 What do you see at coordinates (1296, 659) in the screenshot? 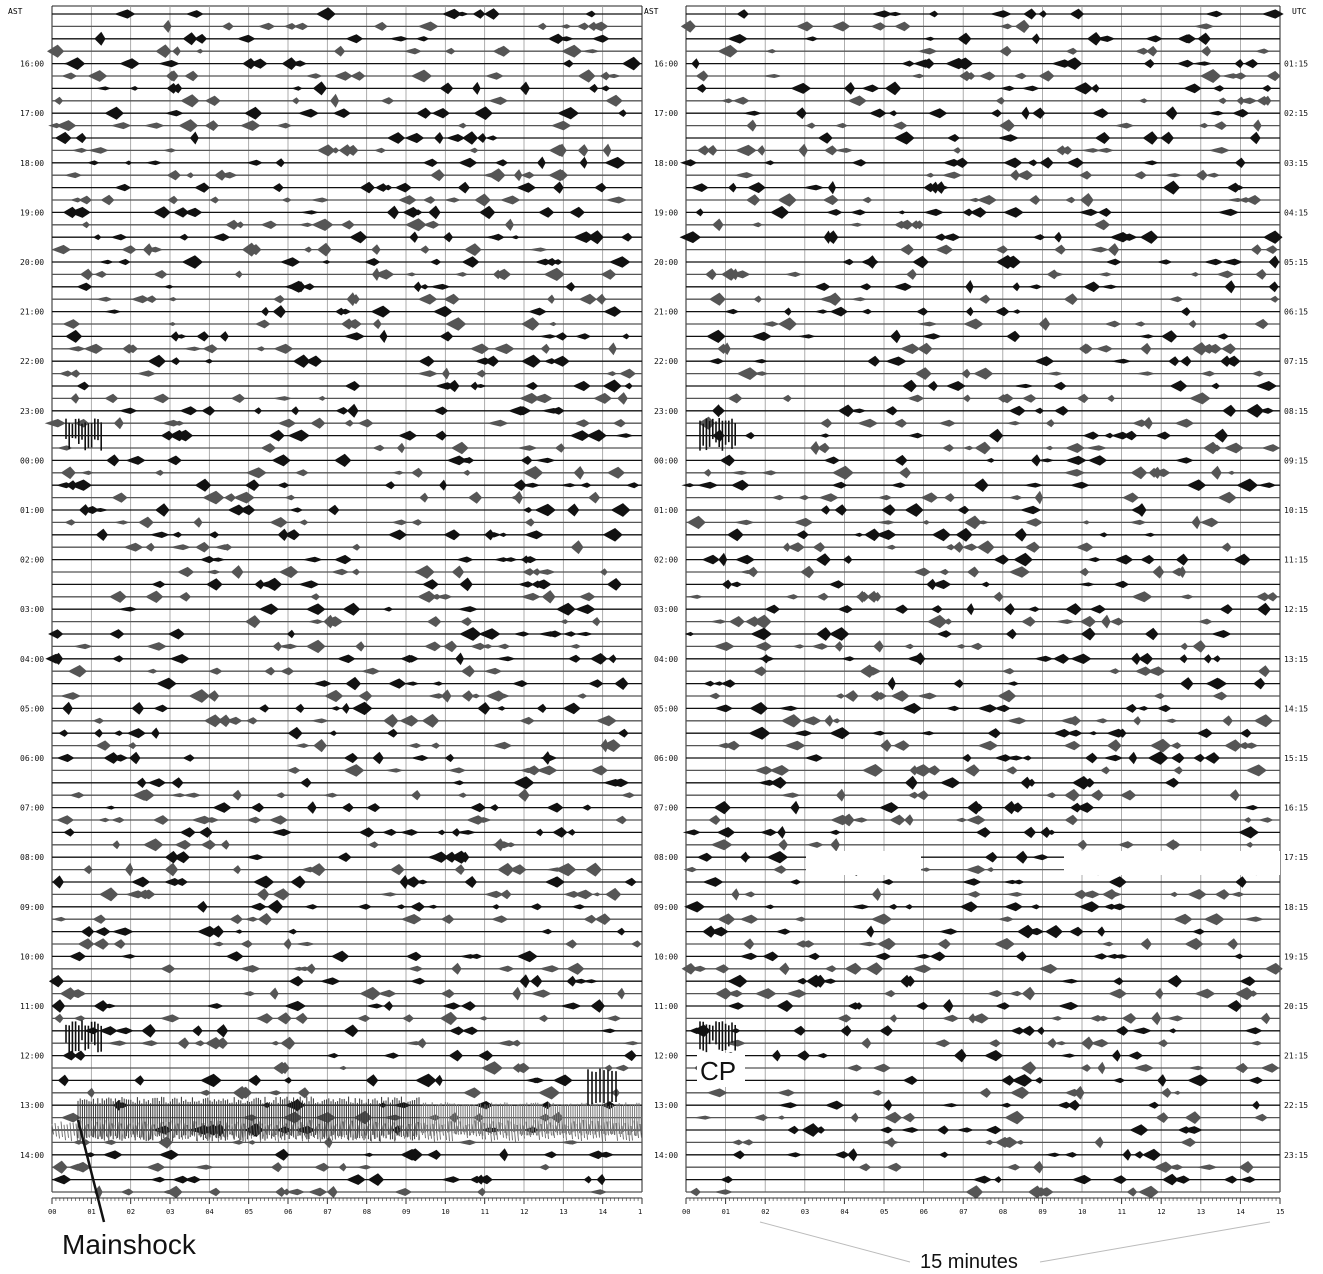
I see `utc-label: 13:15` at bounding box center [1296, 659].